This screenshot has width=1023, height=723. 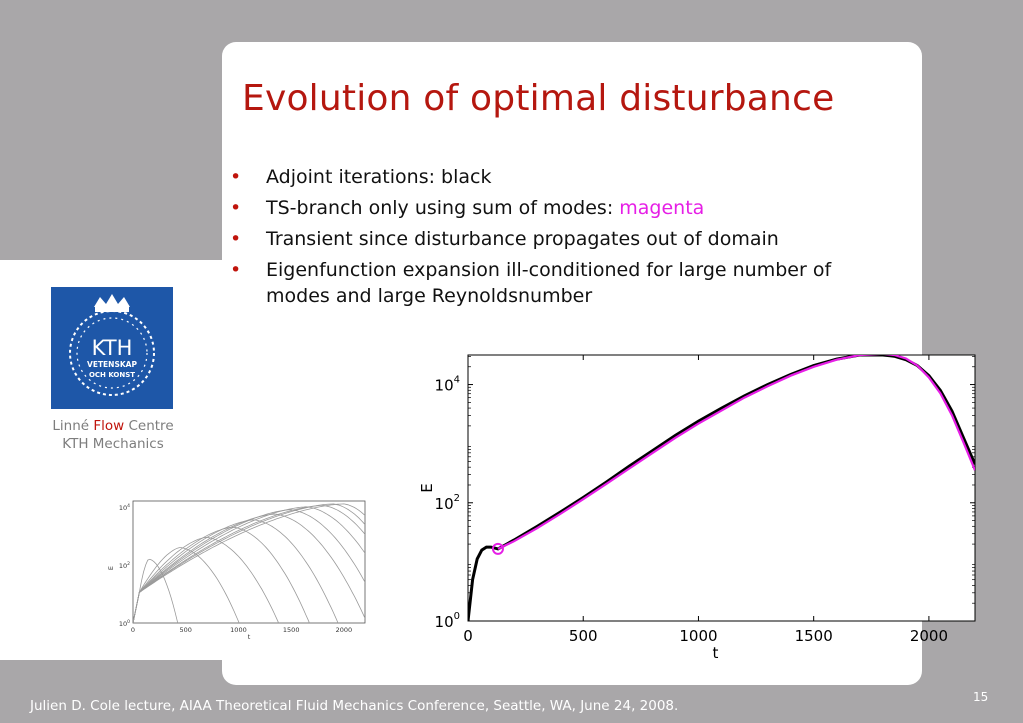 What do you see at coordinates (112, 375) in the screenshot?
I see `logo-text-line3: OCH KONST` at bounding box center [112, 375].